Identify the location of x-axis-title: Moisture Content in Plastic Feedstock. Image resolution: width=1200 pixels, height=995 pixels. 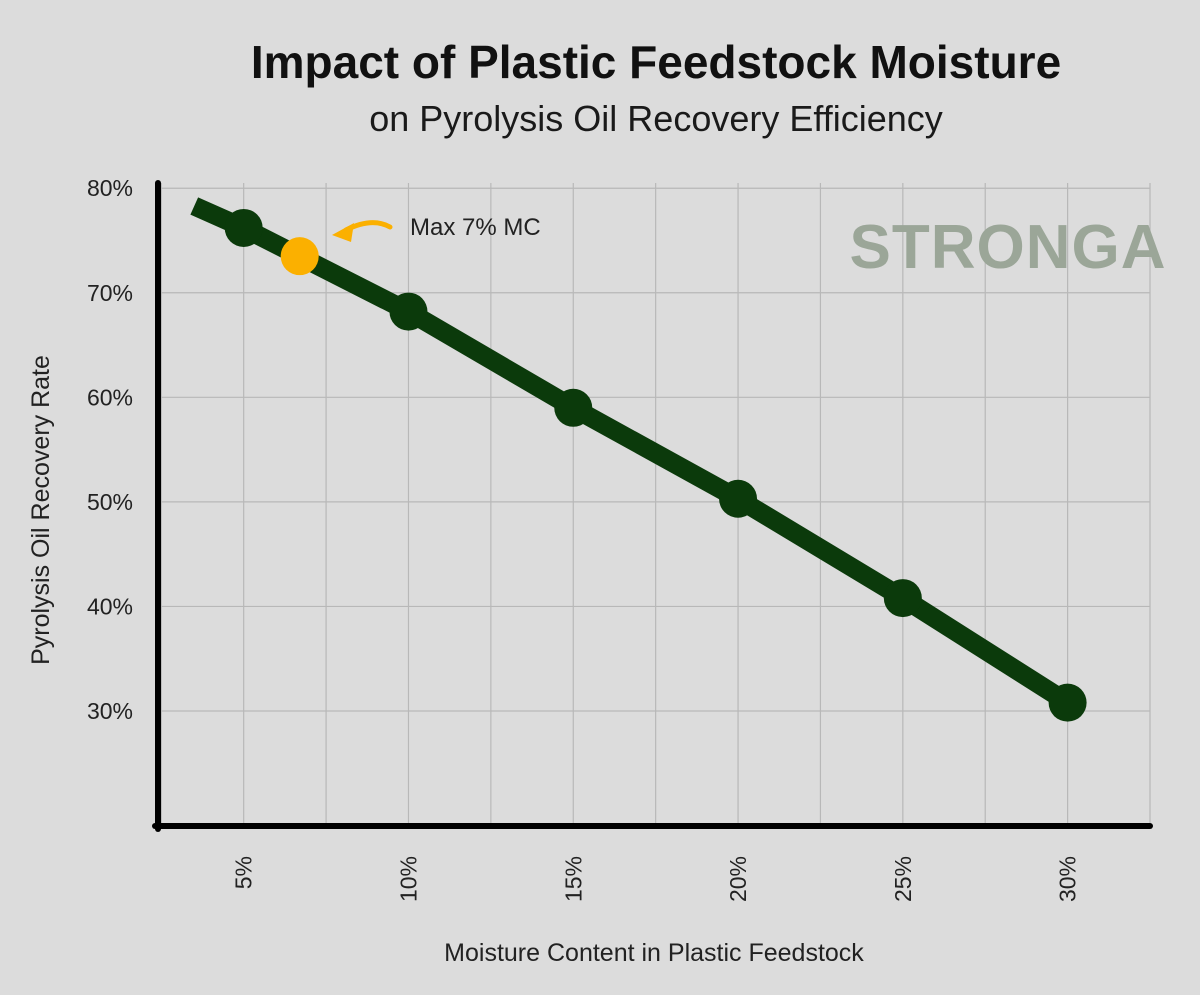
(654, 953).